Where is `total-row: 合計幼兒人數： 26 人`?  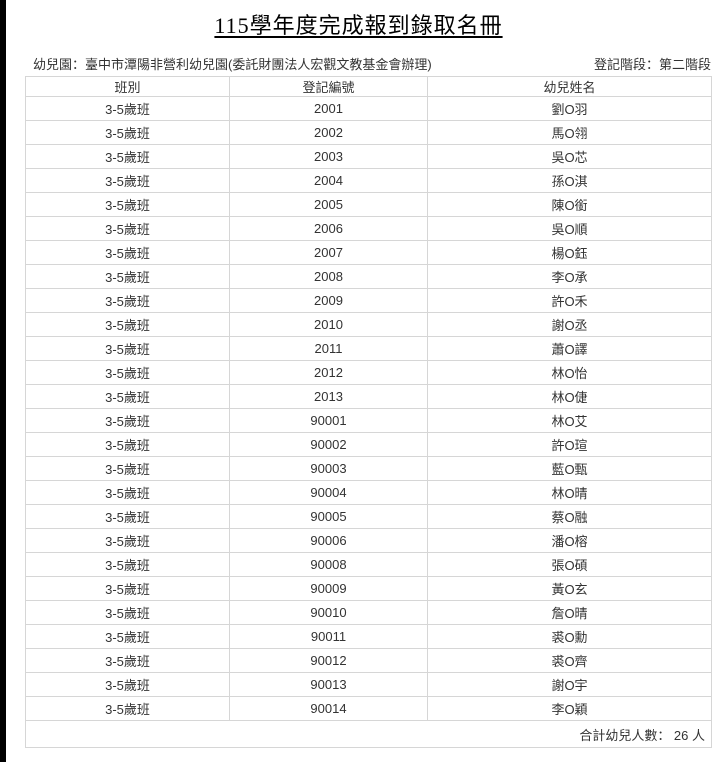
total-row: 合計幼兒人數： 26 人 is located at coordinates (368, 734).